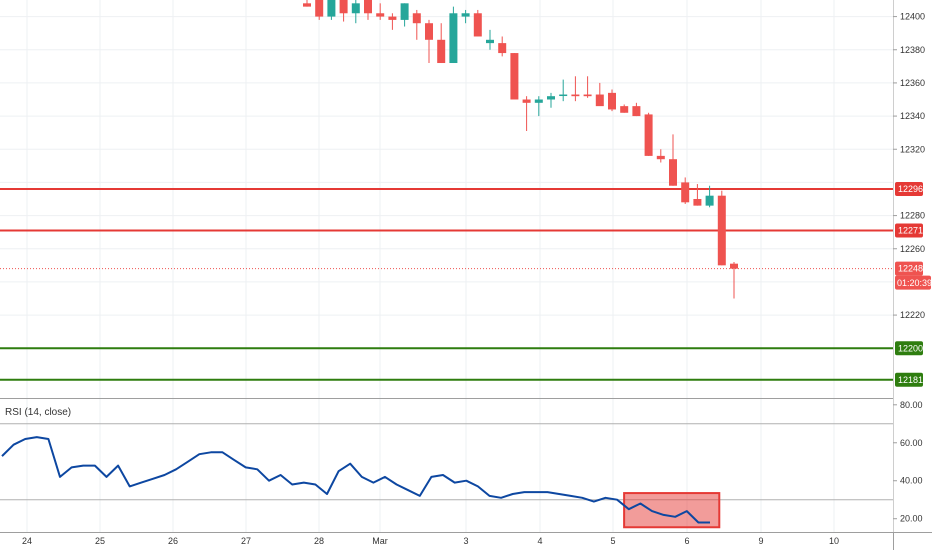 This screenshot has width=932, height=550. Describe the element at coordinates (430, 541) in the screenshot. I see `time-axis: 24 25 26 27 28 Mar 3 4 5 6 9 10` at that location.